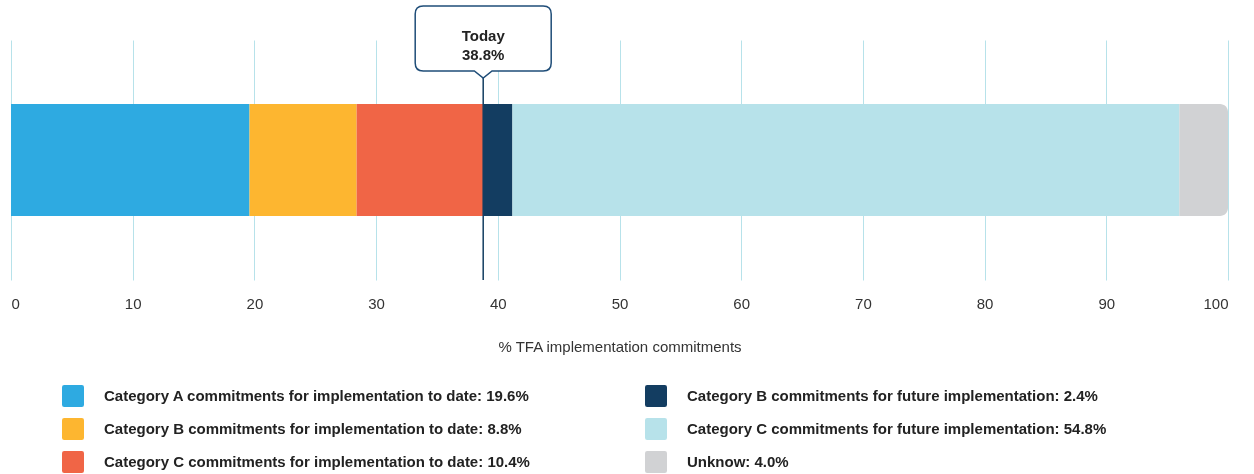  What do you see at coordinates (376, 303) in the screenshot?
I see `x-tick-label: 30` at bounding box center [376, 303].